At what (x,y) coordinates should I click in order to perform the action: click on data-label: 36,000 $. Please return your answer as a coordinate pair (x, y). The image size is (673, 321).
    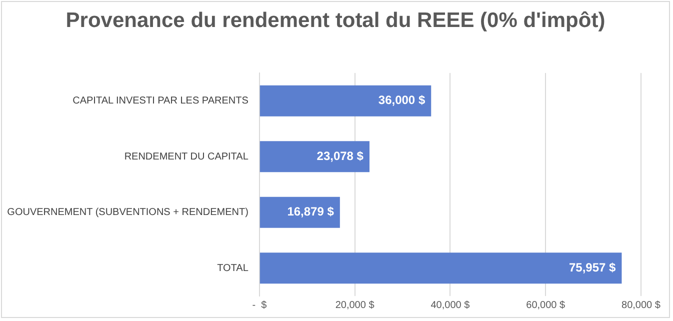
    Looking at the image, I should click on (402, 100).